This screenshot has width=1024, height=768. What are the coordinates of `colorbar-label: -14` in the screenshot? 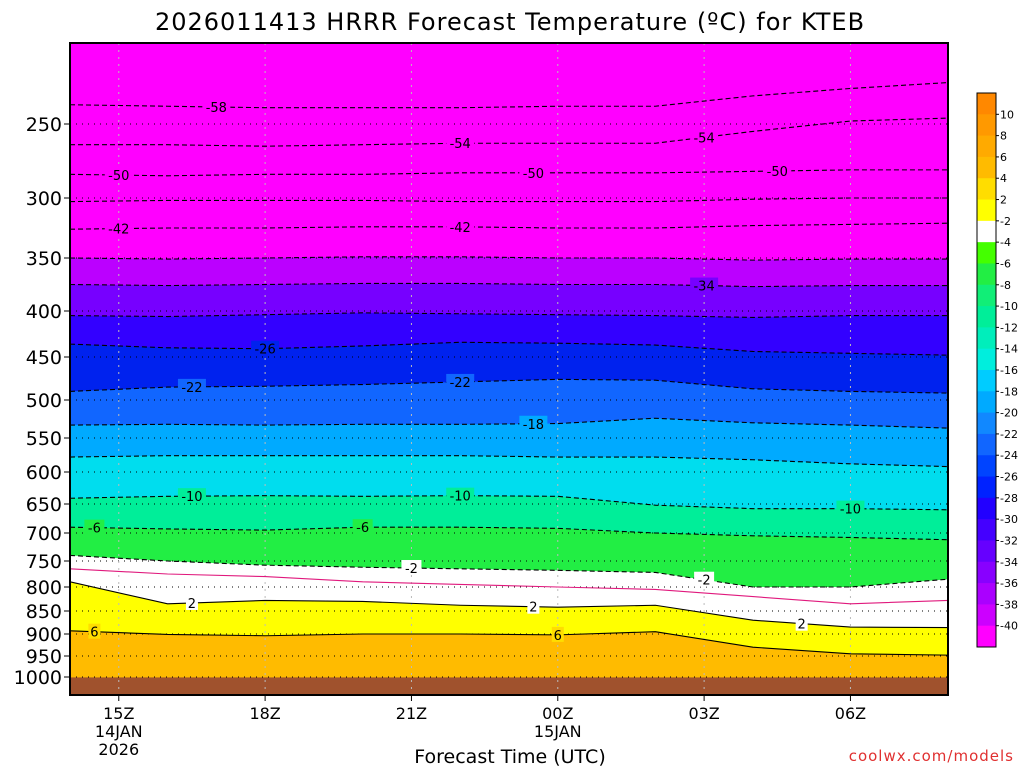 It's located at (1009, 349).